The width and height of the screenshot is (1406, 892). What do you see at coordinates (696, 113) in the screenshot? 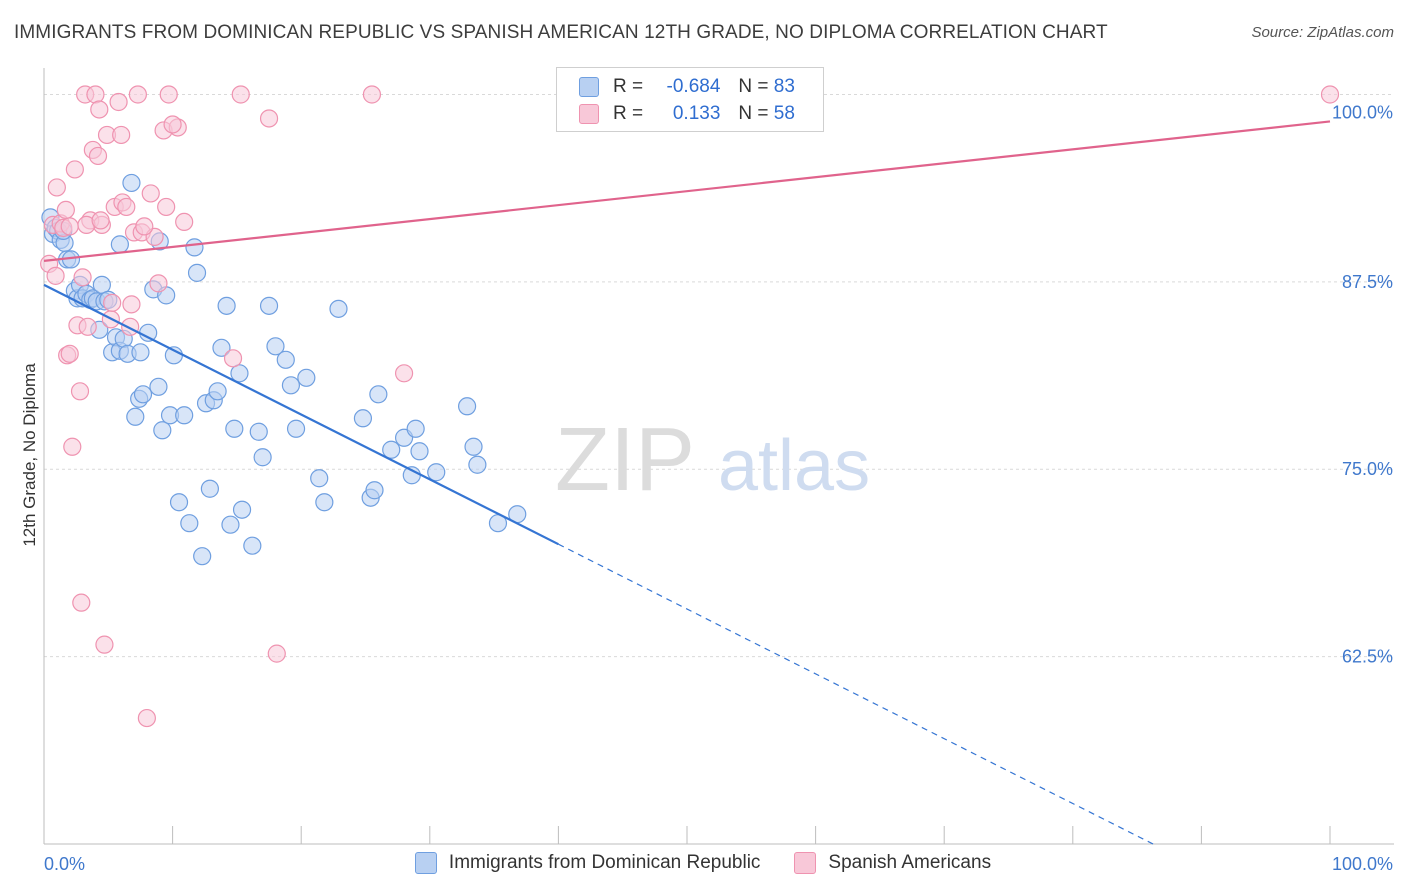
I see `r-value: 0.133` at bounding box center [696, 113].